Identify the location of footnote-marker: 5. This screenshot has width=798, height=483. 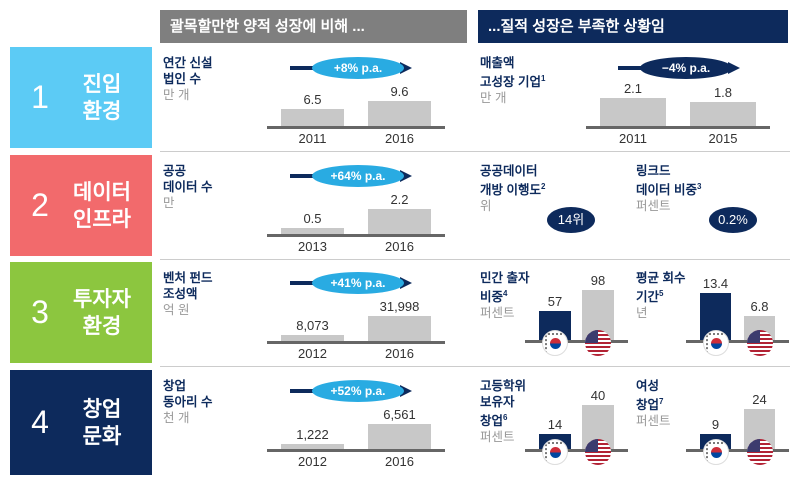
(661, 293).